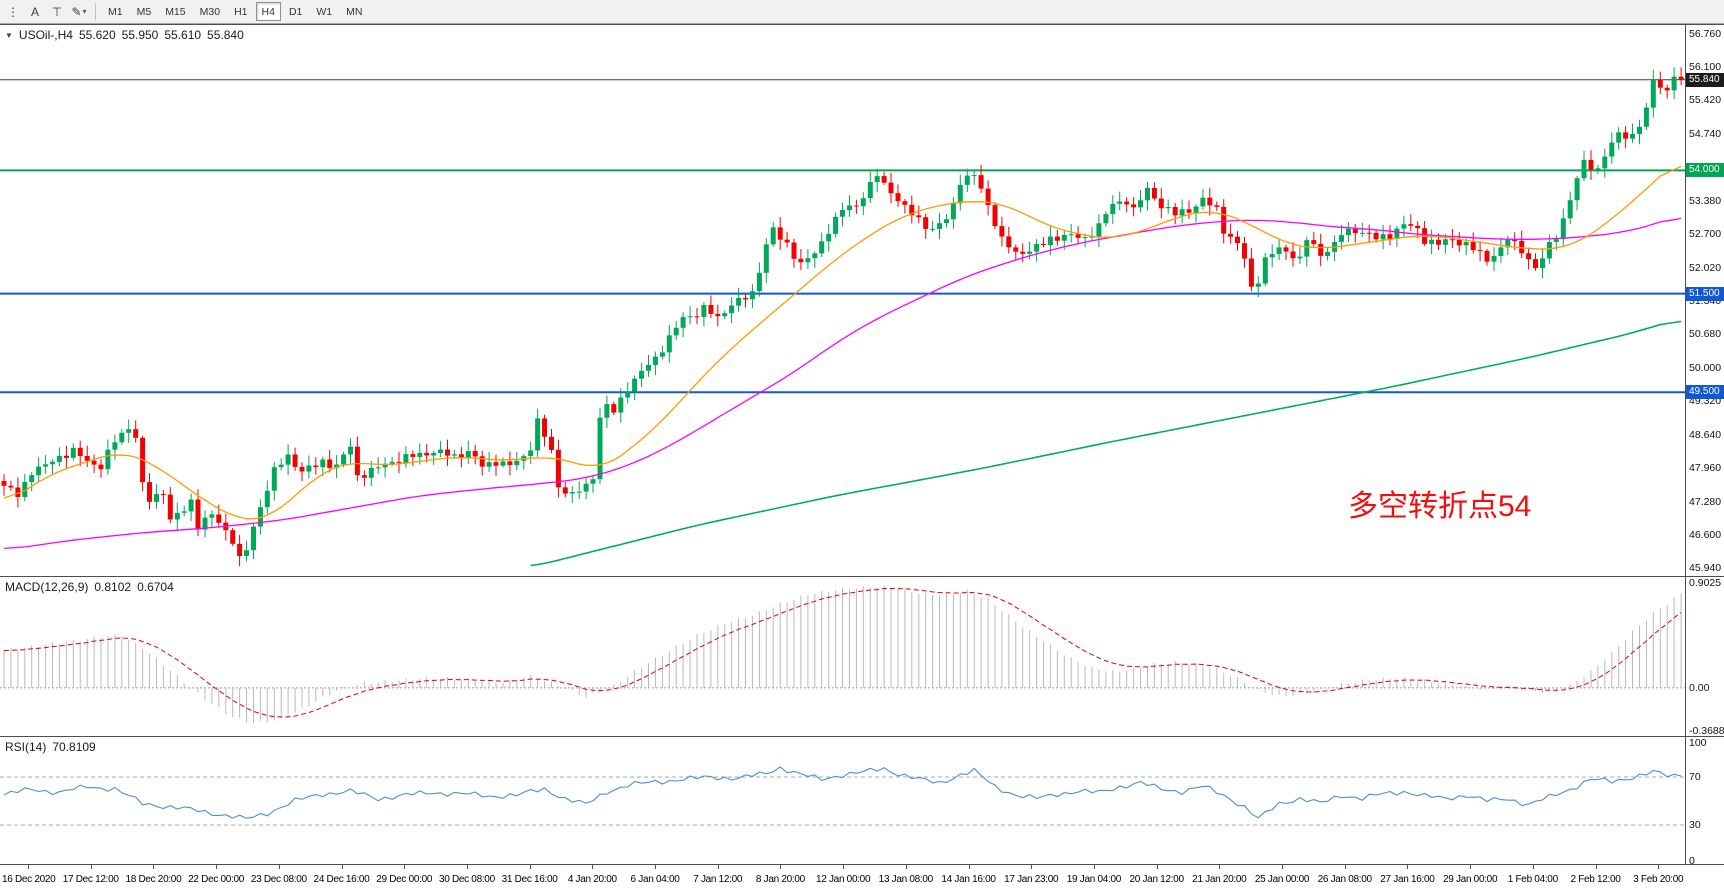 The image size is (1724, 893). I want to click on time-axis-label: 24 Dec 16:00, so click(341, 879).